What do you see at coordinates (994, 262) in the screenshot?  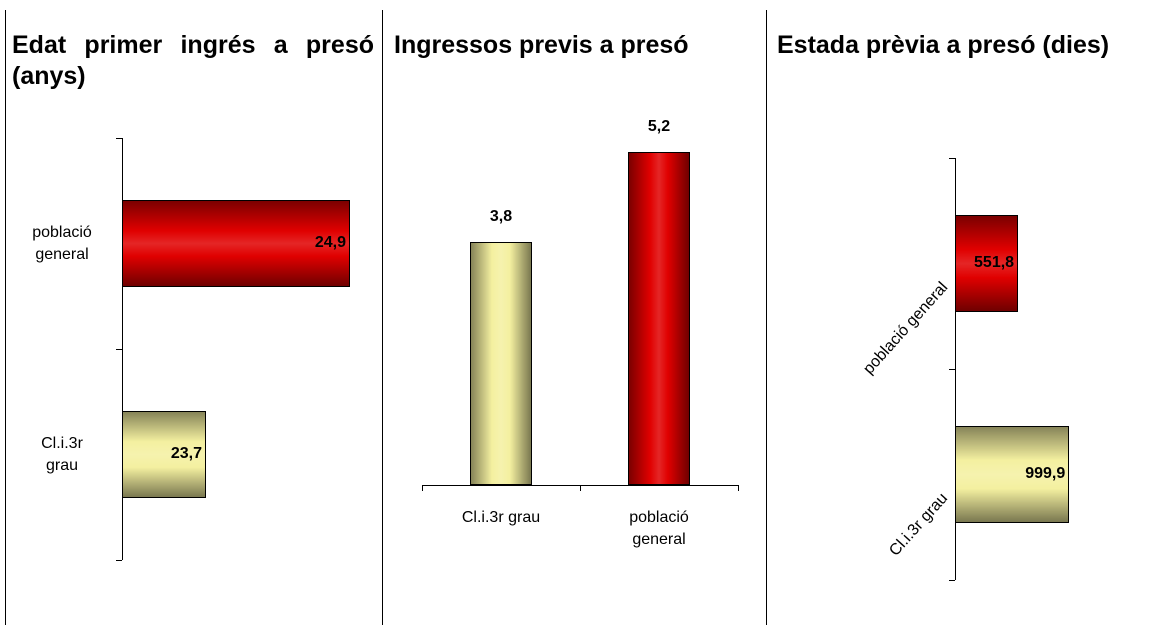 I see `value-label: 551,8` at bounding box center [994, 262].